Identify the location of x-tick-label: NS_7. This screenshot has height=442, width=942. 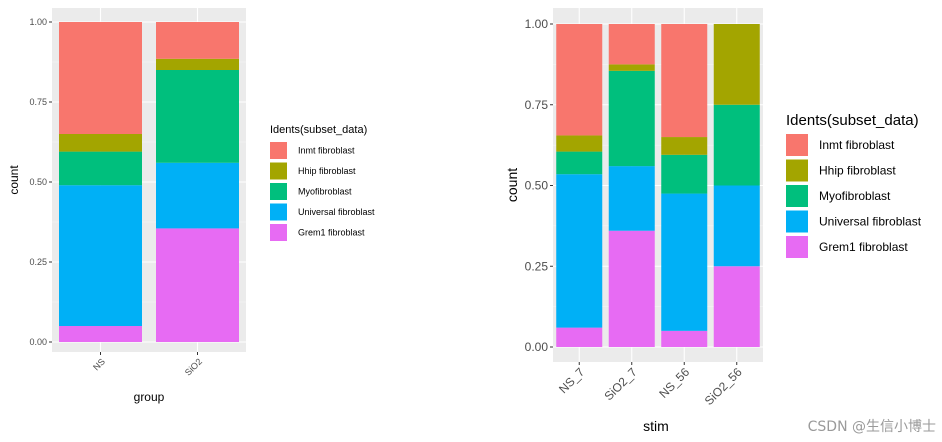
(571, 380).